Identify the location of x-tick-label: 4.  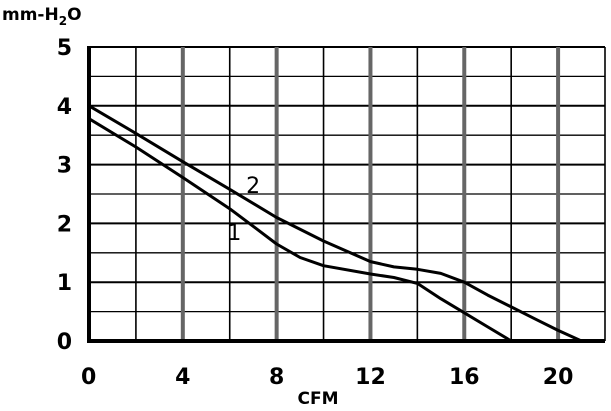
(182, 377).